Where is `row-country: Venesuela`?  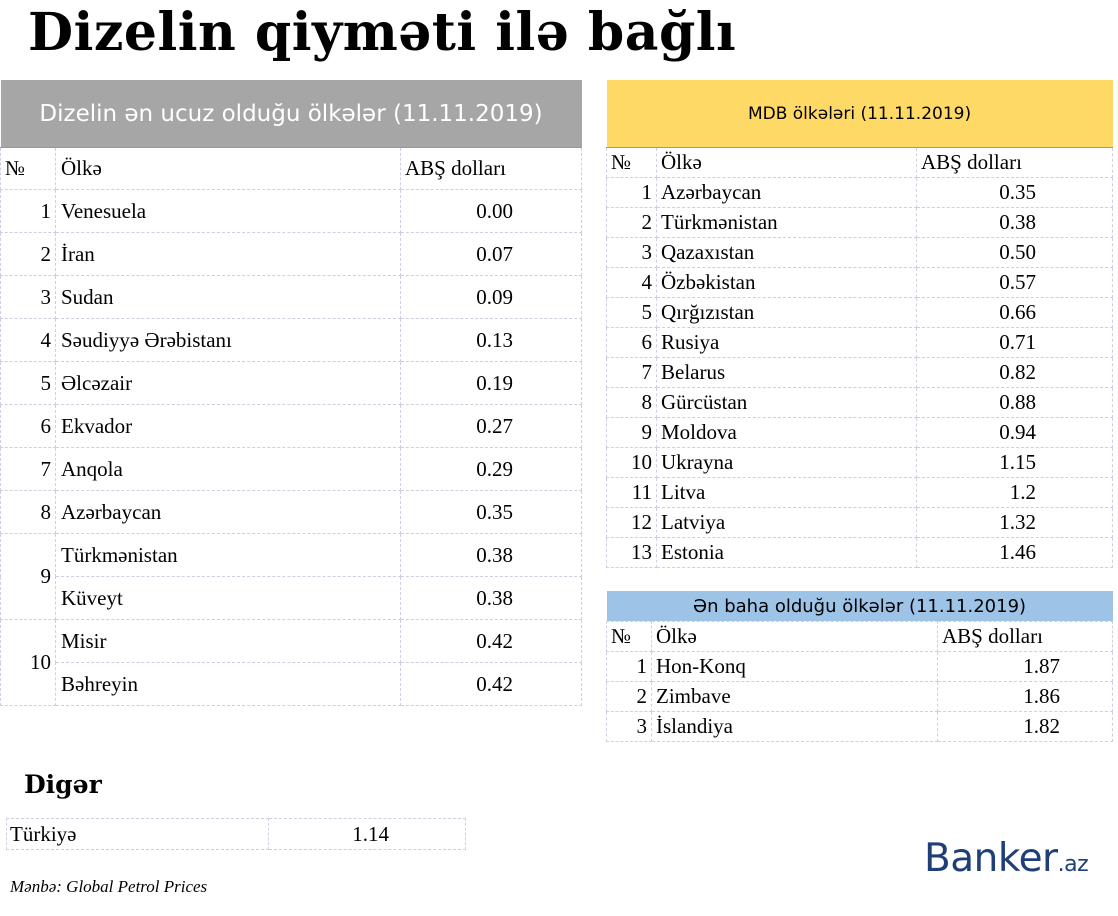 row-country: Venesuela is located at coordinates (228, 211).